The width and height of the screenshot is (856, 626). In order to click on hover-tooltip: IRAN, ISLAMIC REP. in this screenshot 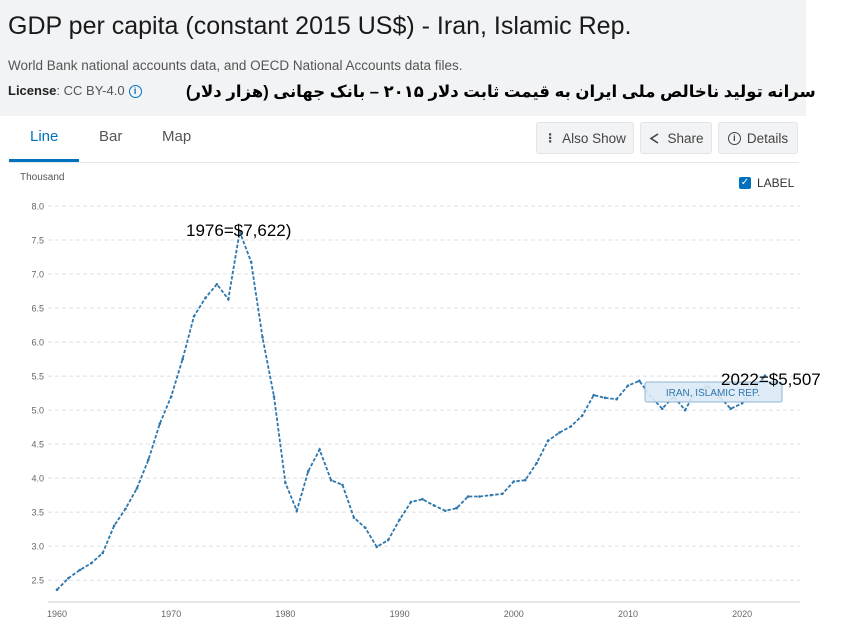, I will do `click(713, 392)`.